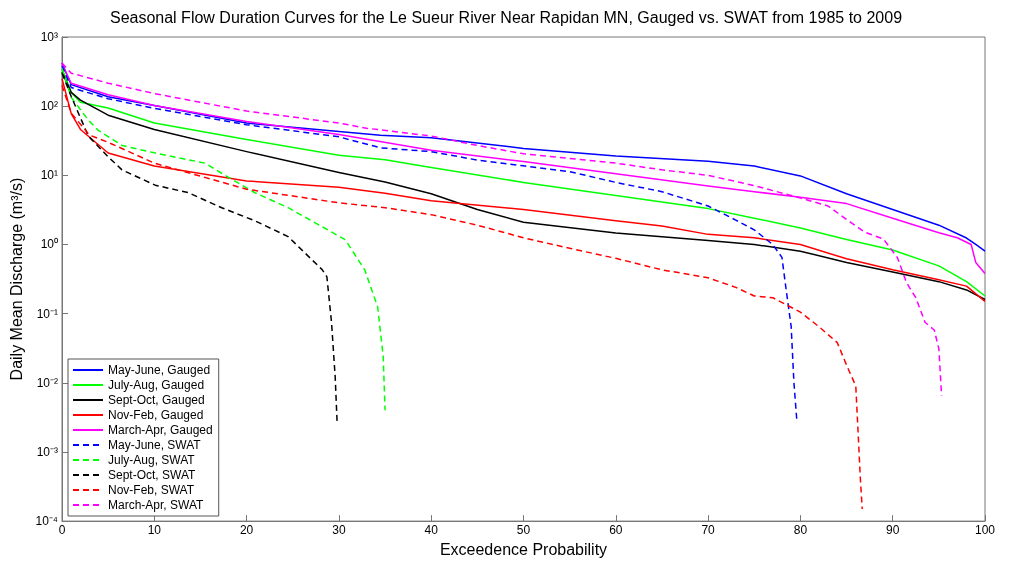 This screenshot has width=1012, height=562. Describe the element at coordinates (246, 530) in the screenshot. I see `x-tick-label: 20` at that location.